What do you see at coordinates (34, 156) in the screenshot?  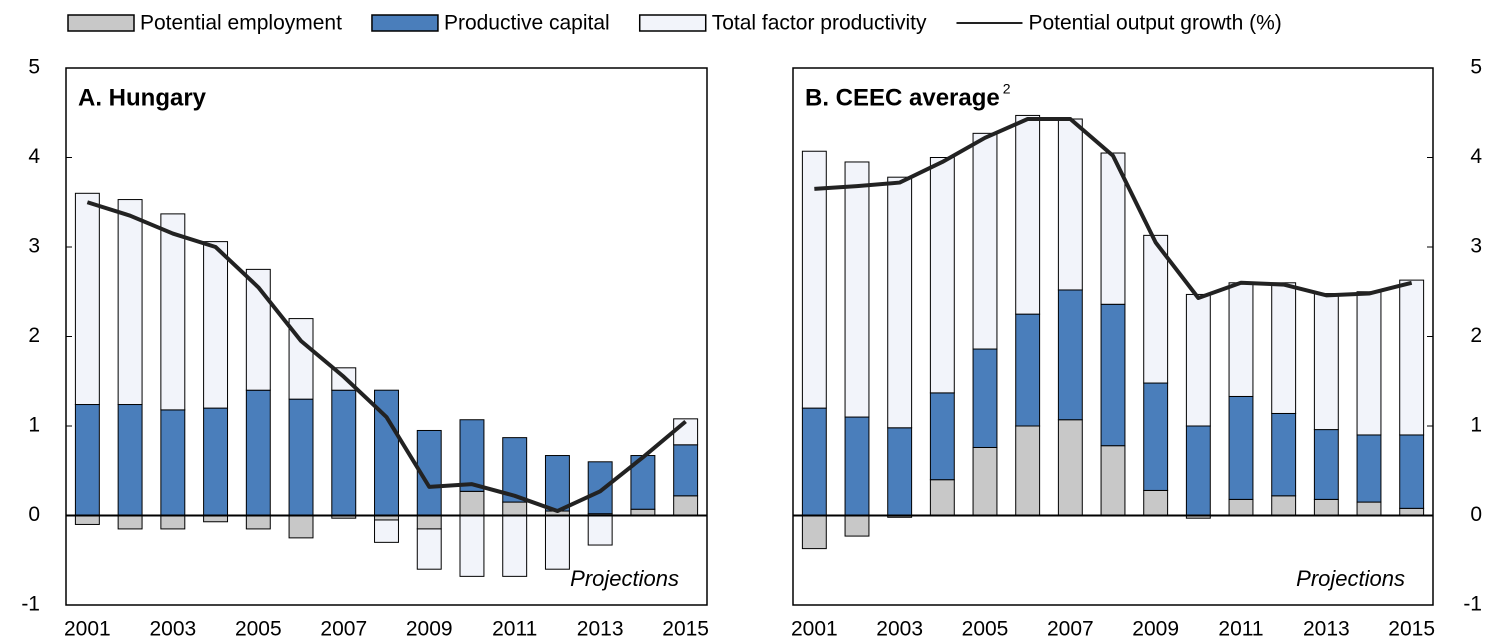 I see `y-tick-label: 4` at bounding box center [34, 156].